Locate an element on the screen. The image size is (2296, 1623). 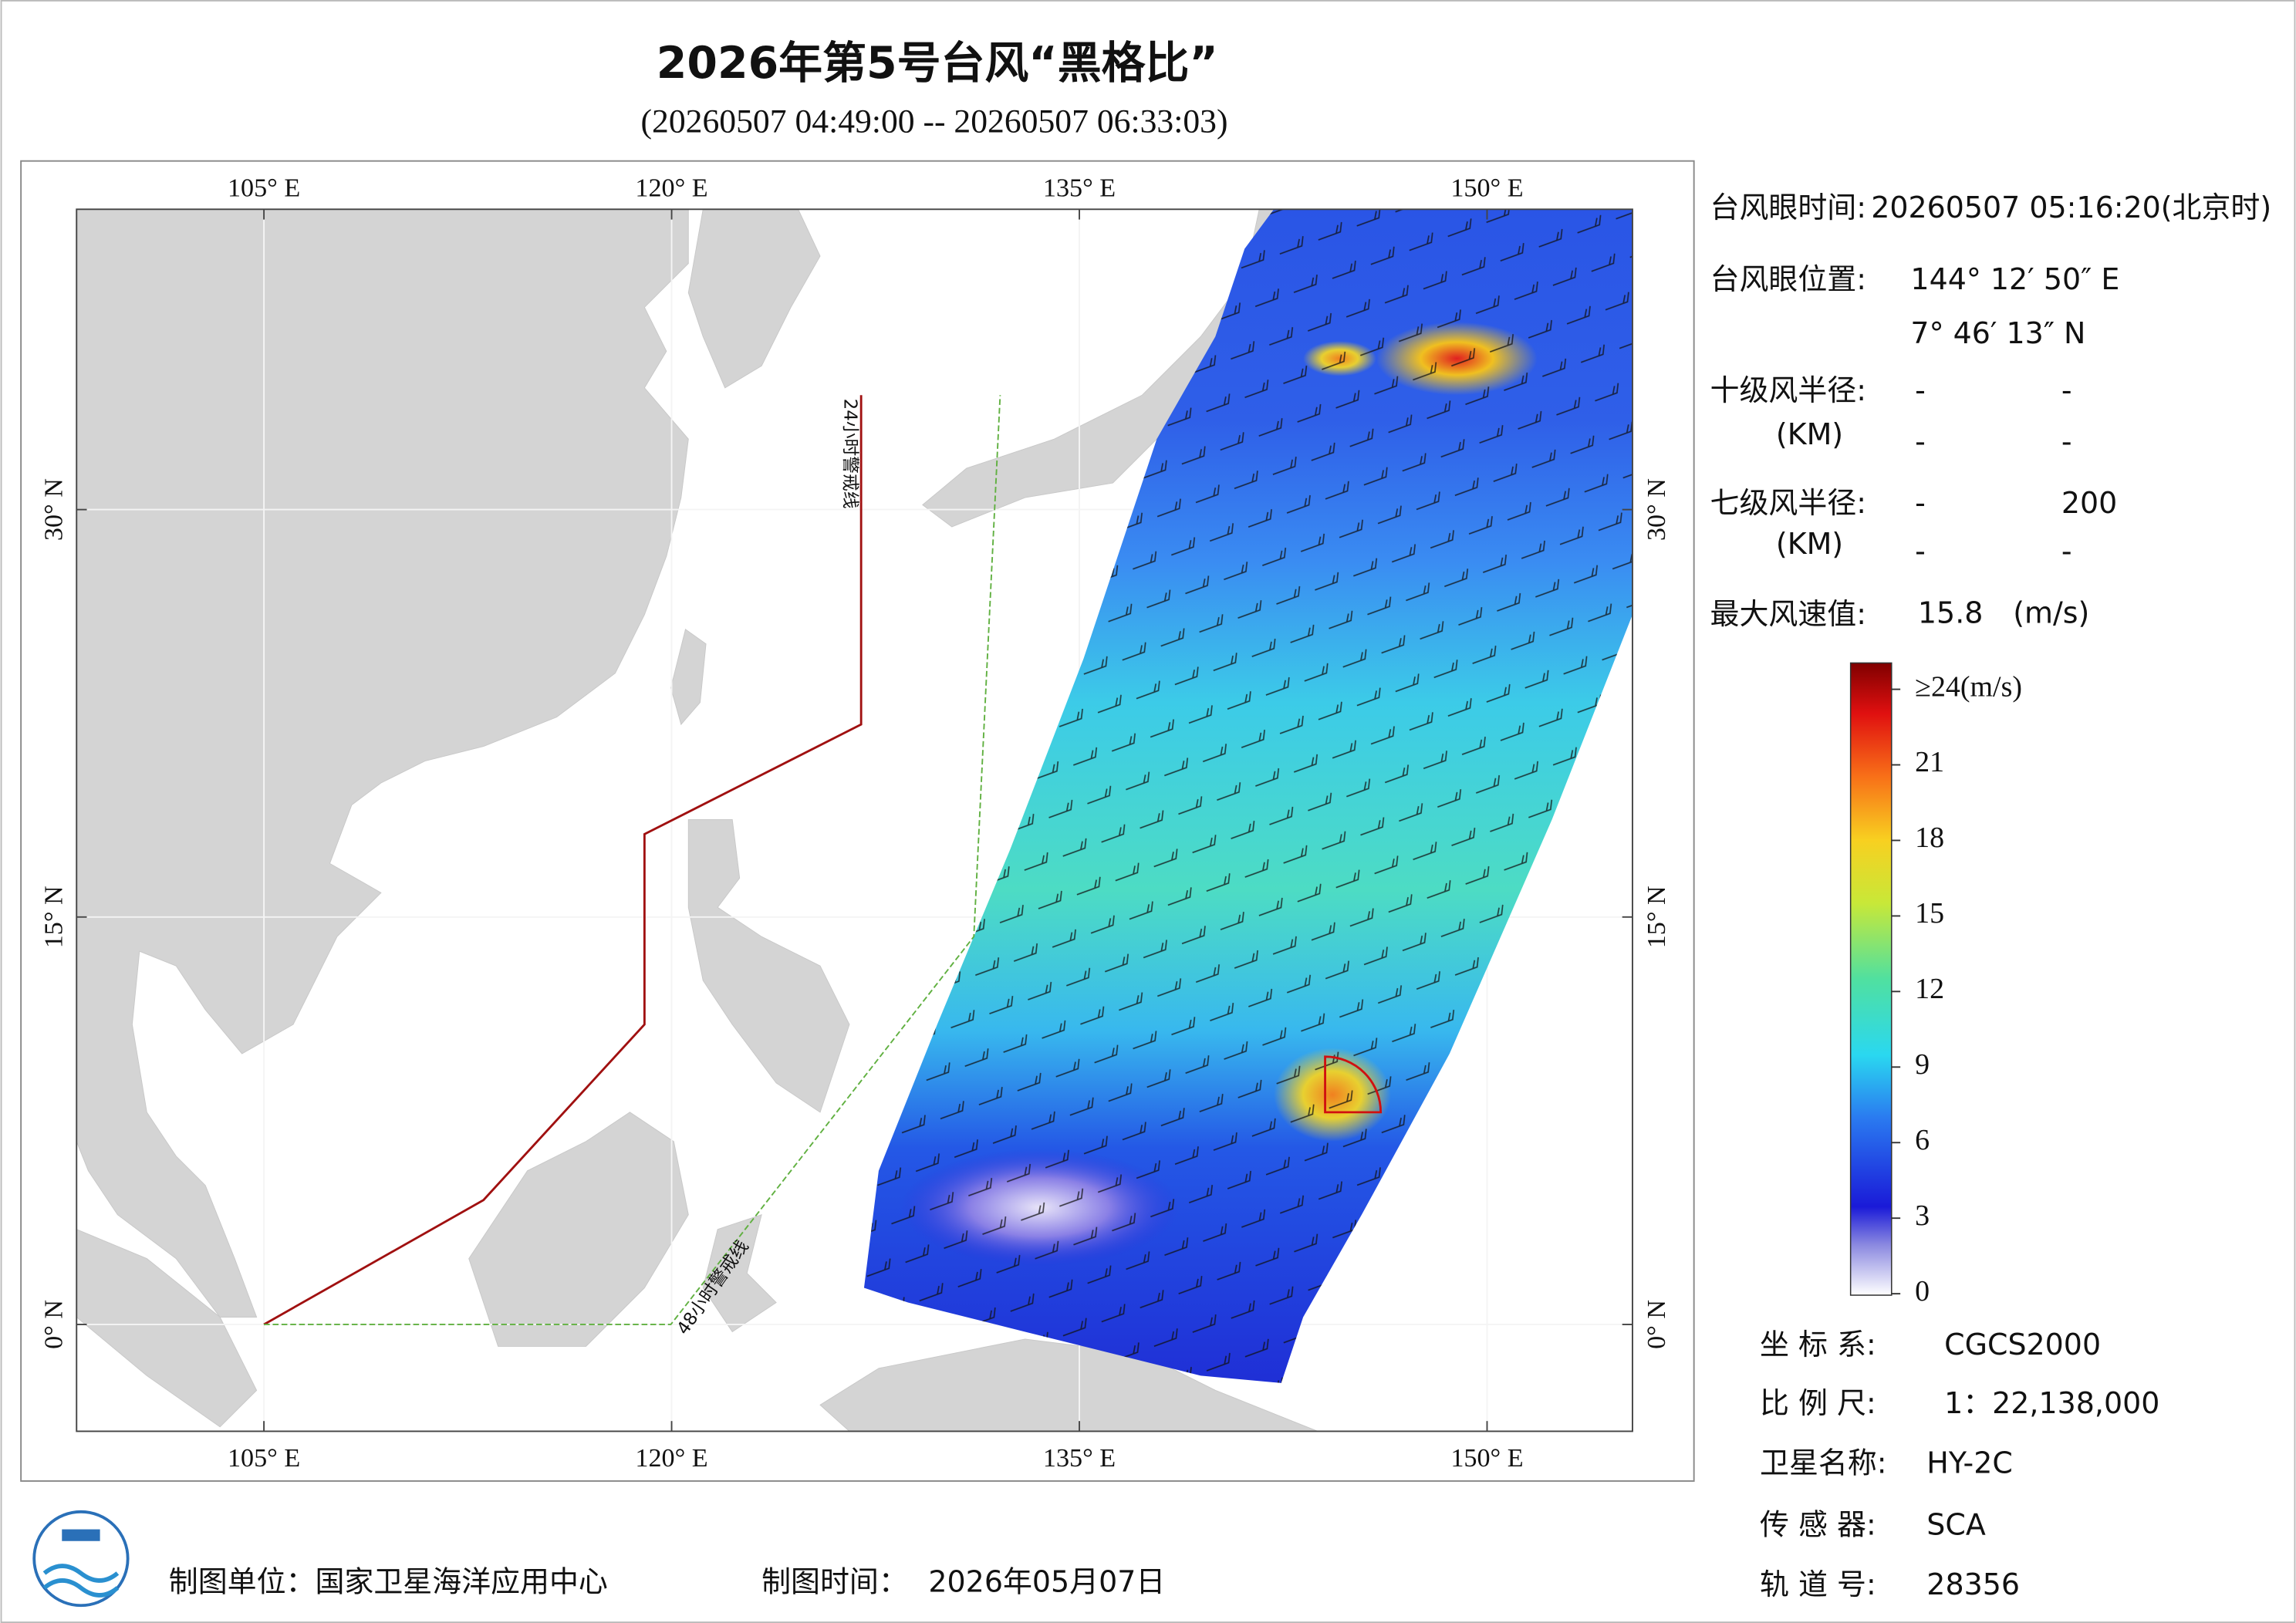
eye-pos-label: 台风眼位置: is located at coordinates (1788, 279).